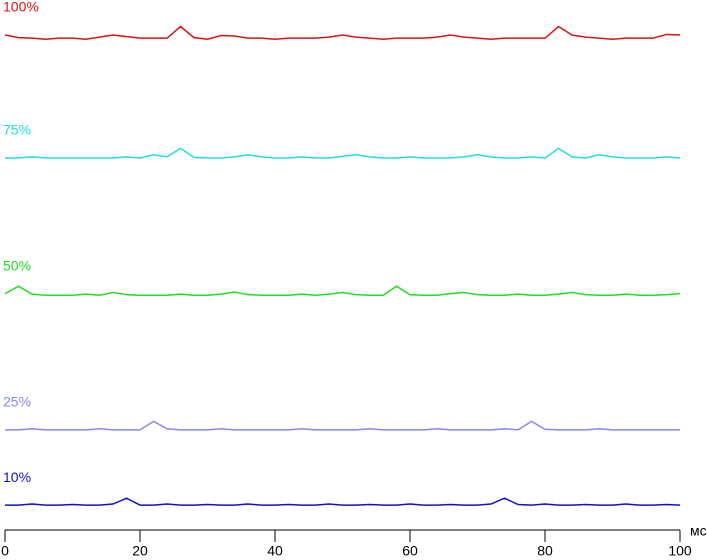  What do you see at coordinates (17, 402) in the screenshot?
I see `series-label: 25%` at bounding box center [17, 402].